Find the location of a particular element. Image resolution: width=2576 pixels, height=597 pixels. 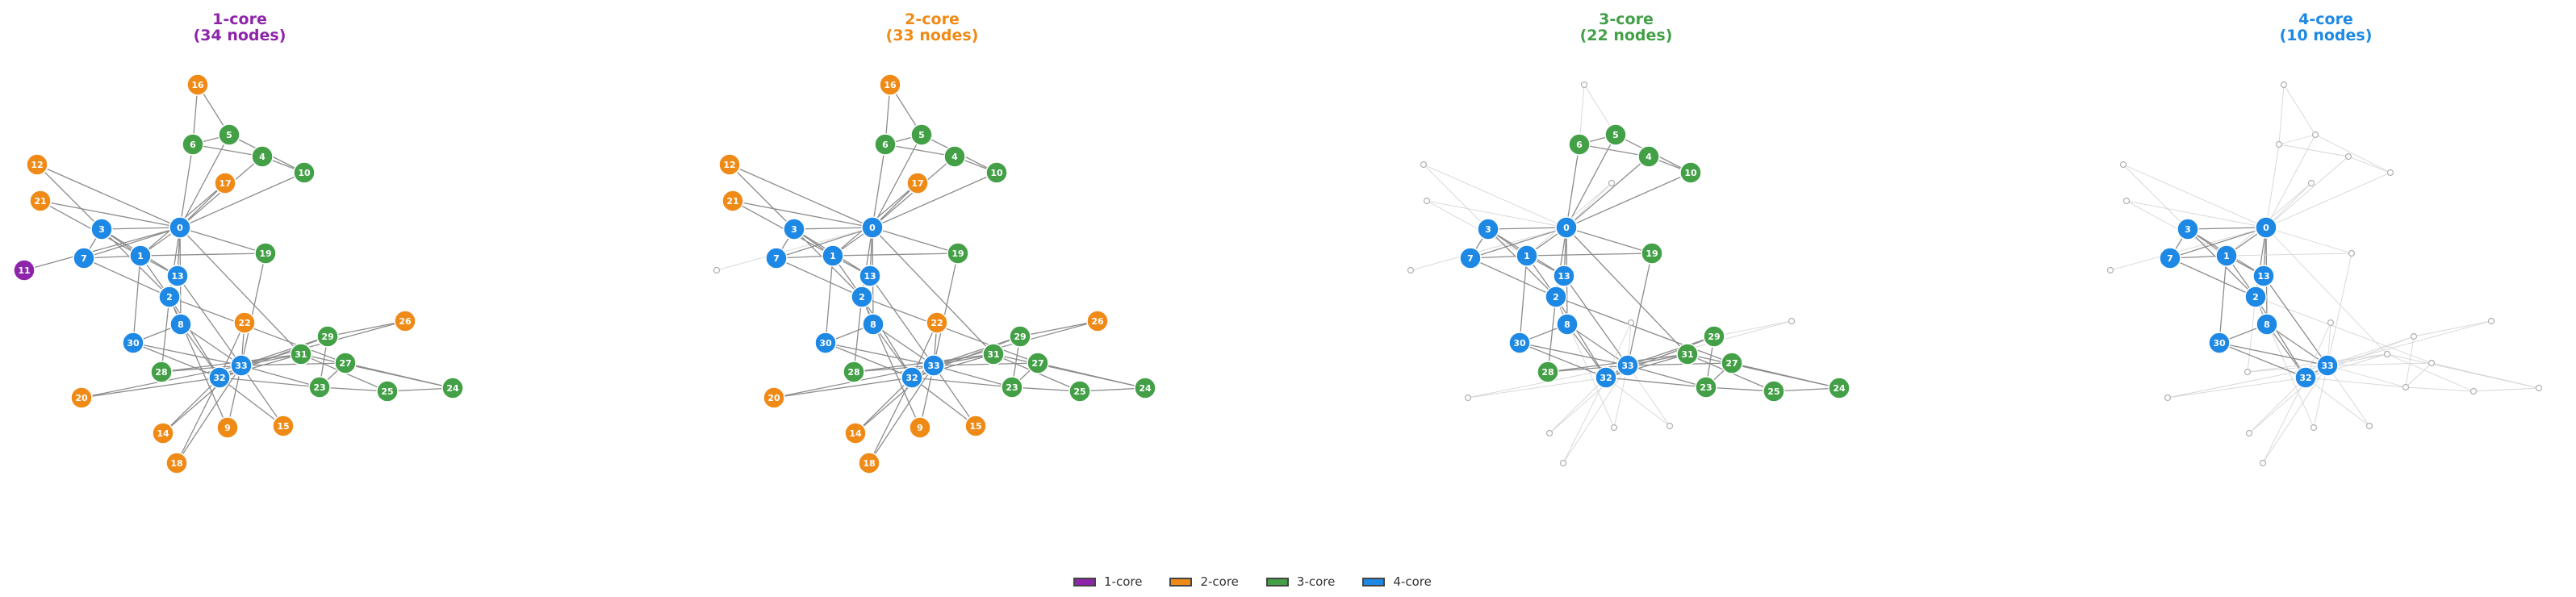

node-25: 25 is located at coordinates (1774, 391).